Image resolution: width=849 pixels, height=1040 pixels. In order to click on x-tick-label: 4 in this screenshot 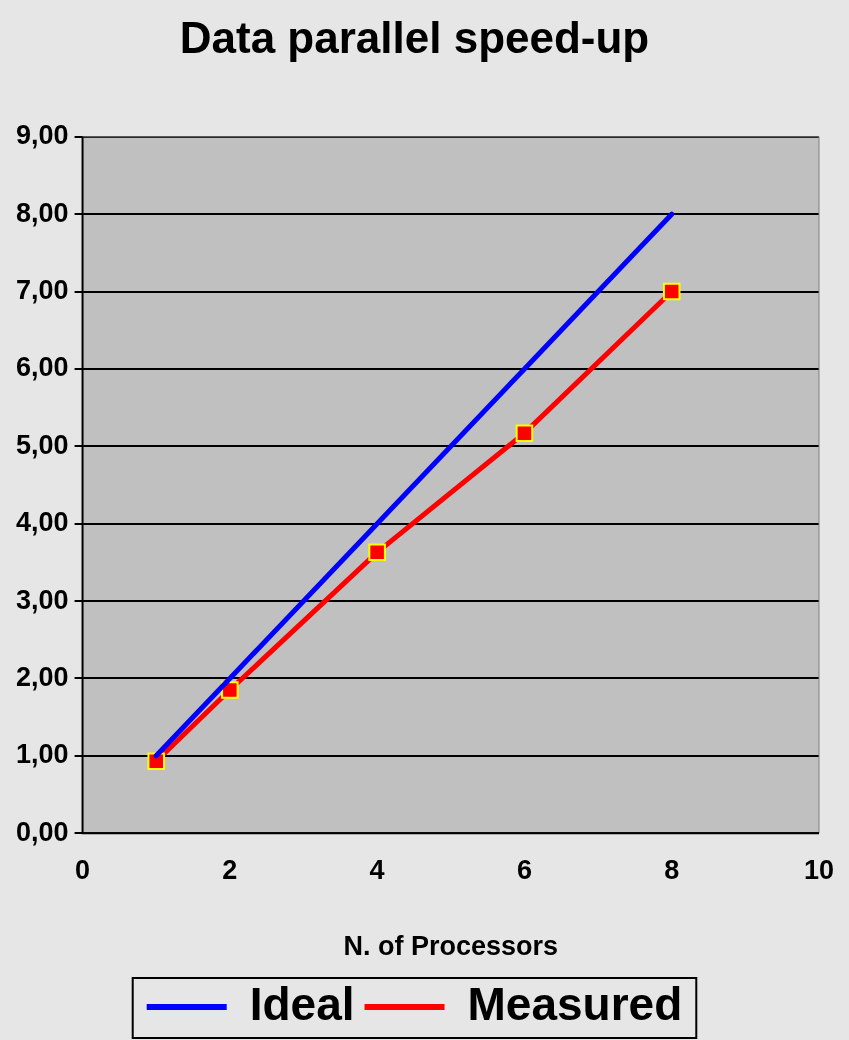, I will do `click(377, 869)`.